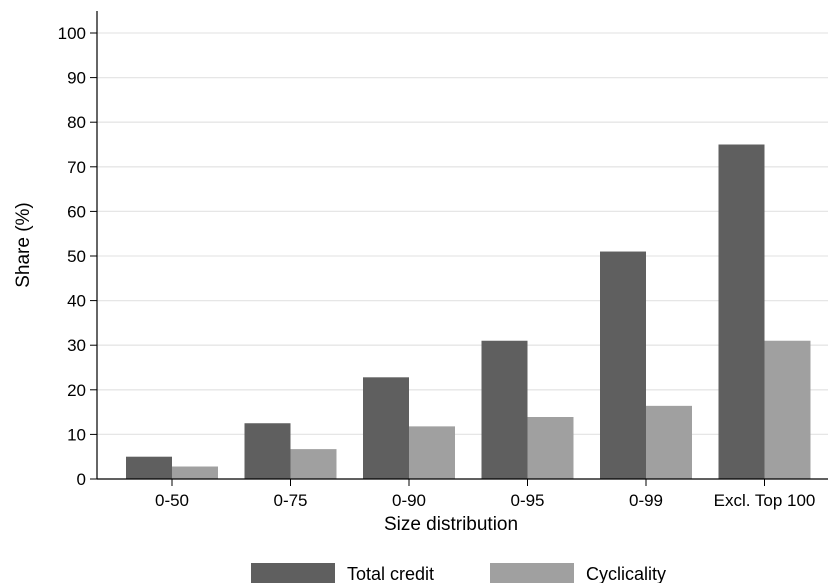 The image size is (828, 583). What do you see at coordinates (485, 500) in the screenshot?
I see `x-tick-labels: 0-50 0-75 0-90 0-95 0-99 Excl. Top 100` at bounding box center [485, 500].